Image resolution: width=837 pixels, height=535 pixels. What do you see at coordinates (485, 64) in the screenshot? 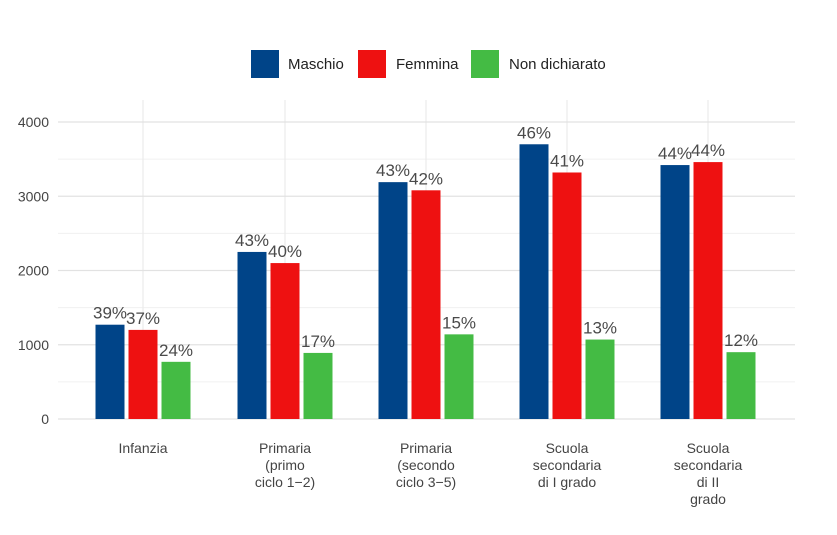
I see `legend-swatch-non-dichiarato` at bounding box center [485, 64].